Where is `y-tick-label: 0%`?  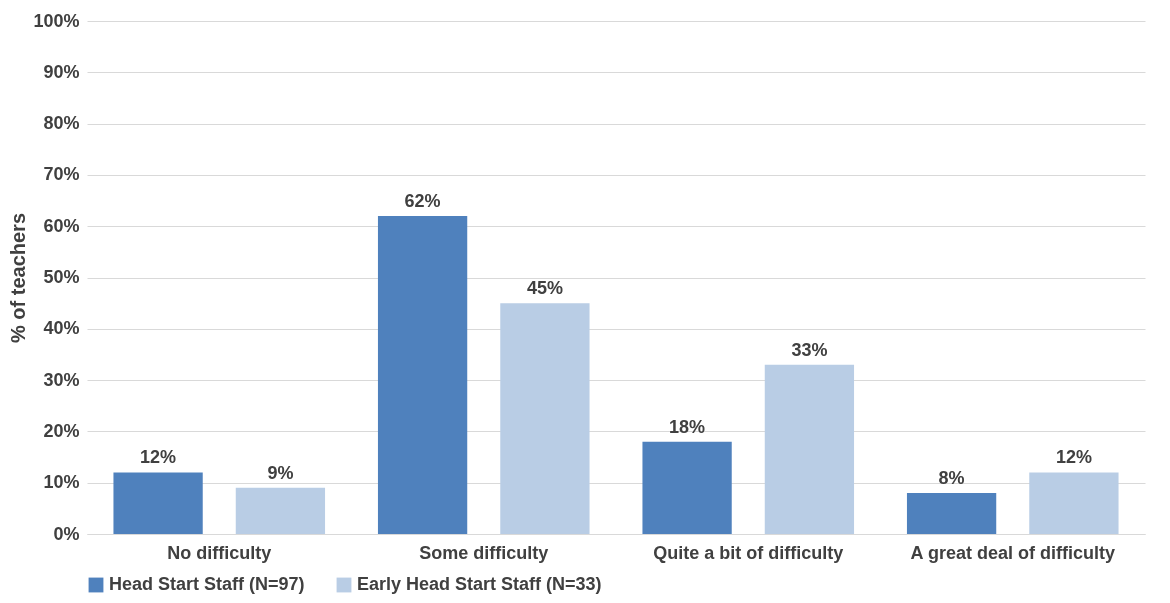
y-tick-label: 0% is located at coordinates (66, 533).